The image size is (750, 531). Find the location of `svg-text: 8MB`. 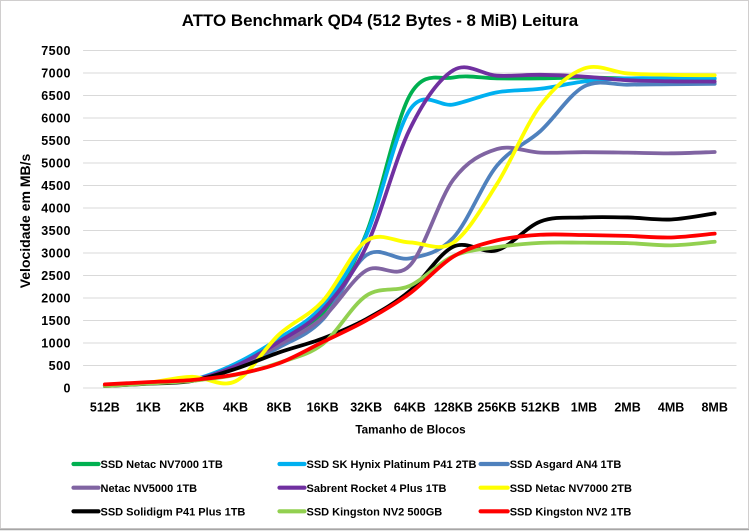

svg-text: 8MB is located at coordinates (714, 408).